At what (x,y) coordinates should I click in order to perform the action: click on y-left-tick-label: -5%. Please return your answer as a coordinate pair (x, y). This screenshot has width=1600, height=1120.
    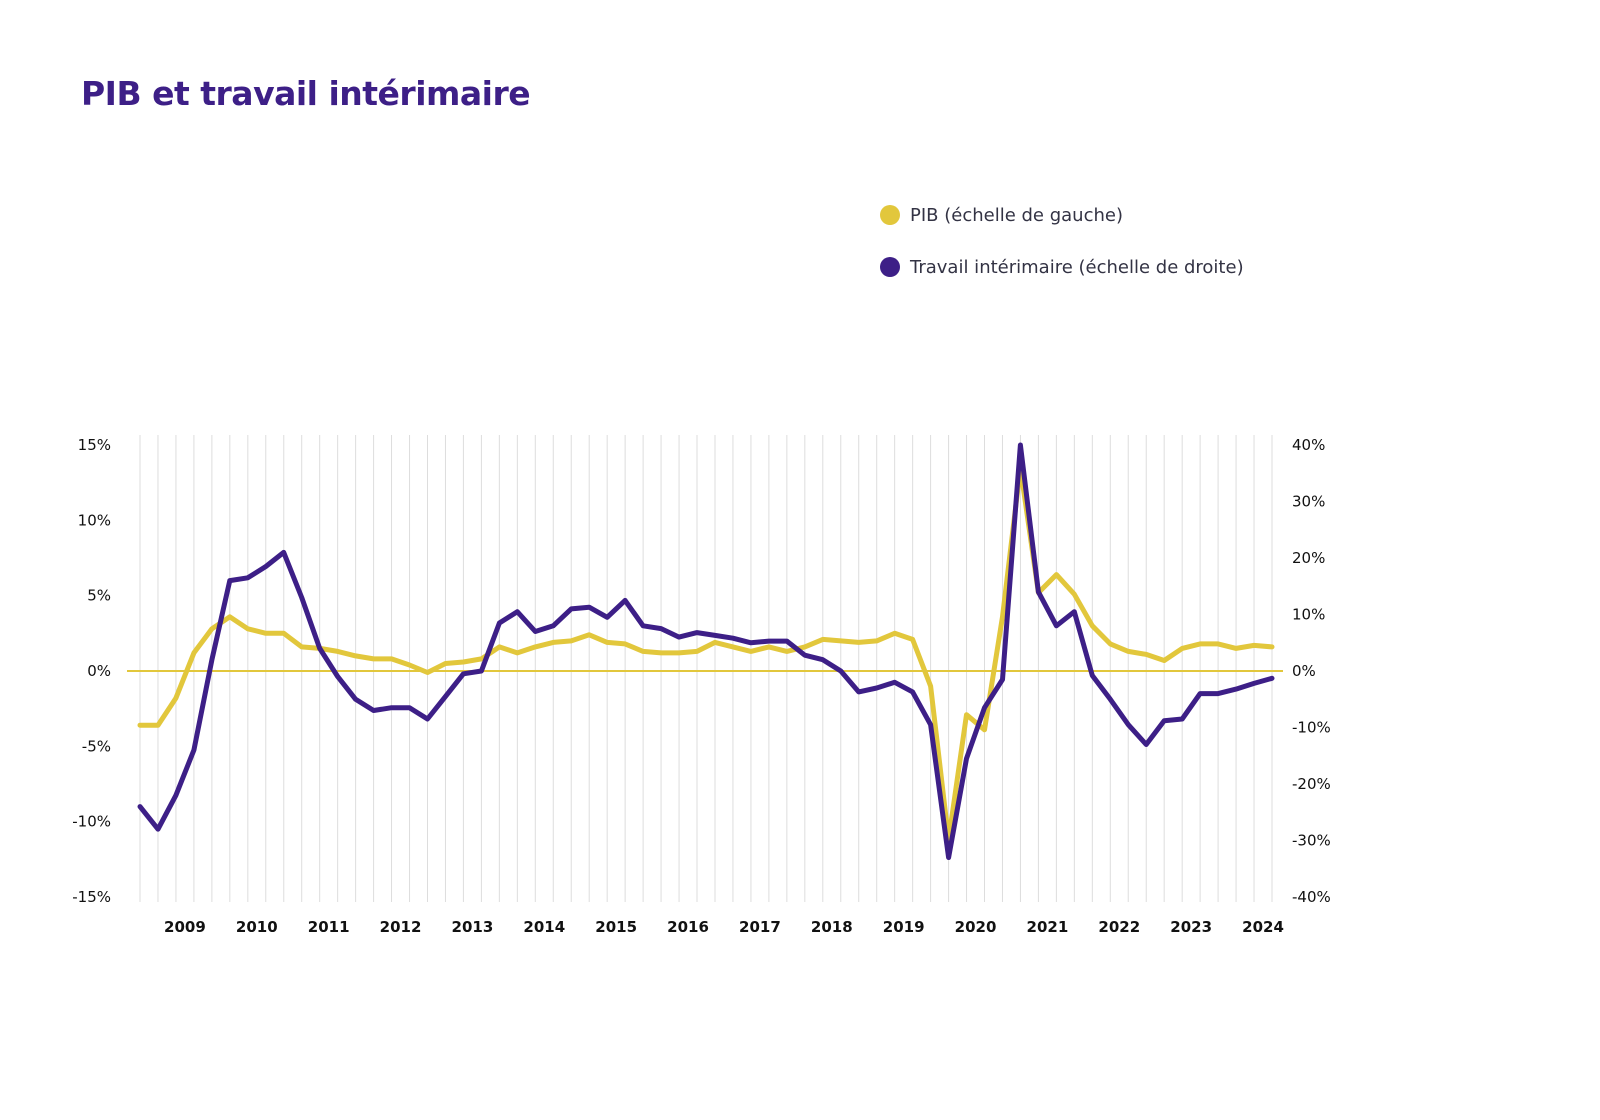
    Looking at the image, I should click on (96, 746).